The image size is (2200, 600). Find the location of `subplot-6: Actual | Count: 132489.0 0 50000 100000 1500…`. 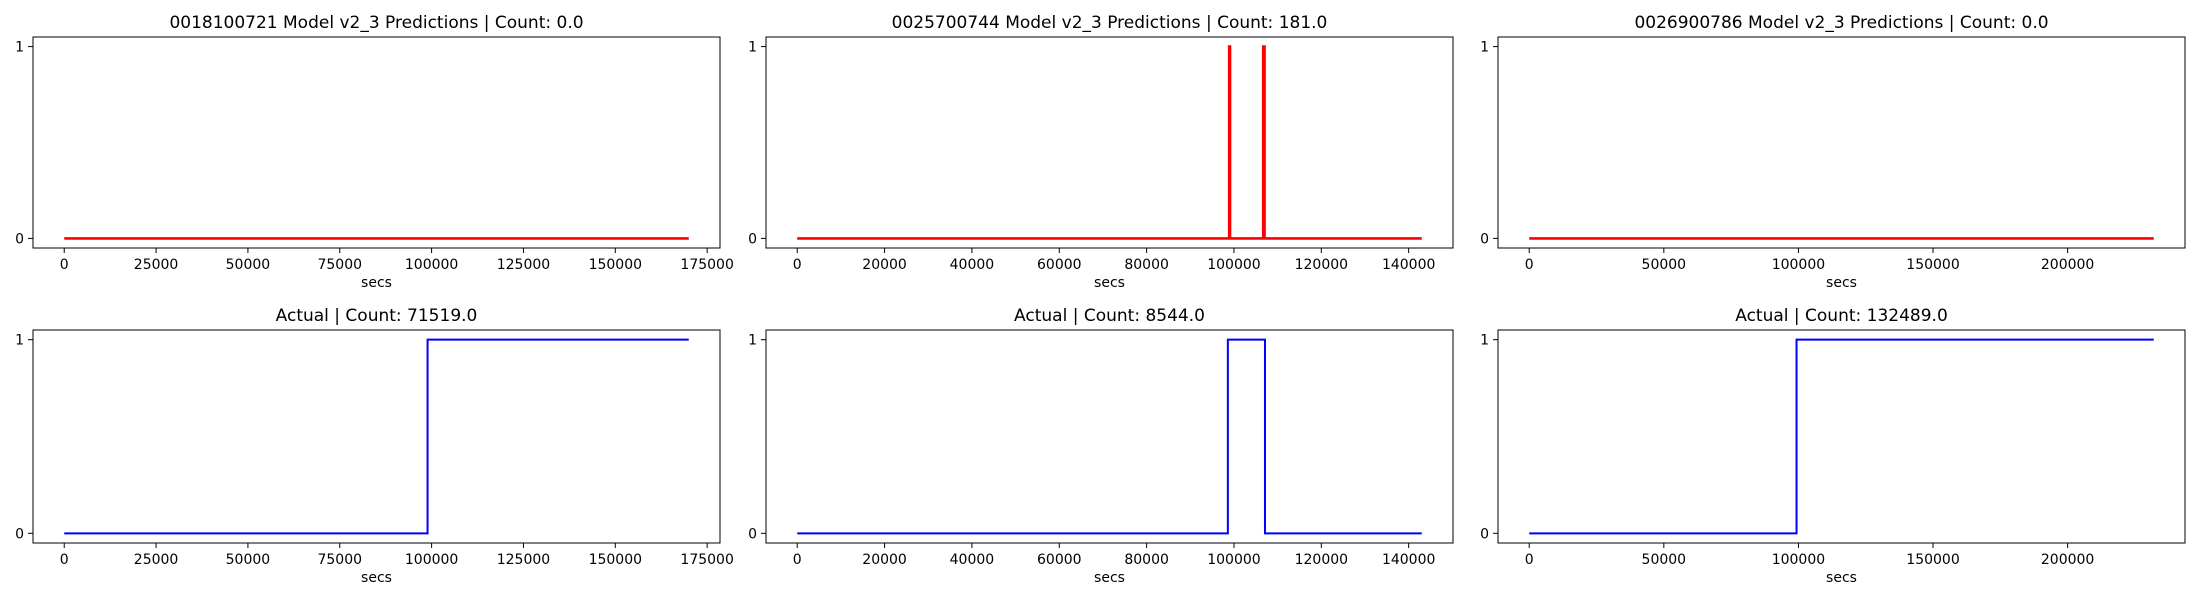

subplot-6: Actual | Count: 132489.0 0 50000 100000 1500… is located at coordinates (1833, 446).